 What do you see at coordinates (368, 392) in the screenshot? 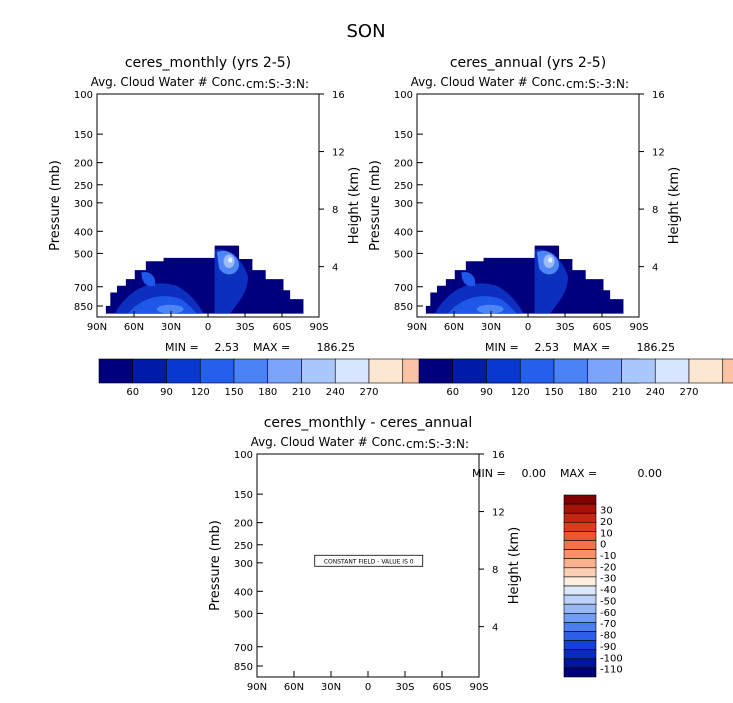
I see `colorbar-label: 270` at bounding box center [368, 392].